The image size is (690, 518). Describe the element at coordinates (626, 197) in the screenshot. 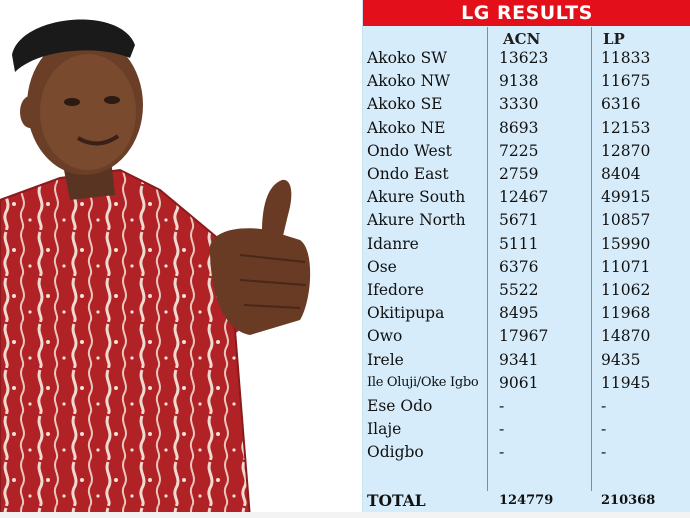

I see `lp-votes: 49915` at that location.